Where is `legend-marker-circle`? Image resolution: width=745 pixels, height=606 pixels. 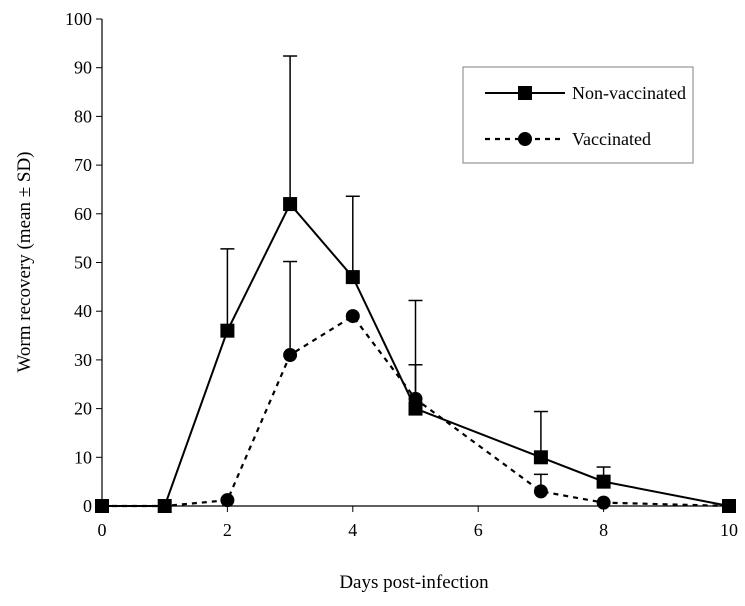 legend-marker-circle is located at coordinates (525, 139).